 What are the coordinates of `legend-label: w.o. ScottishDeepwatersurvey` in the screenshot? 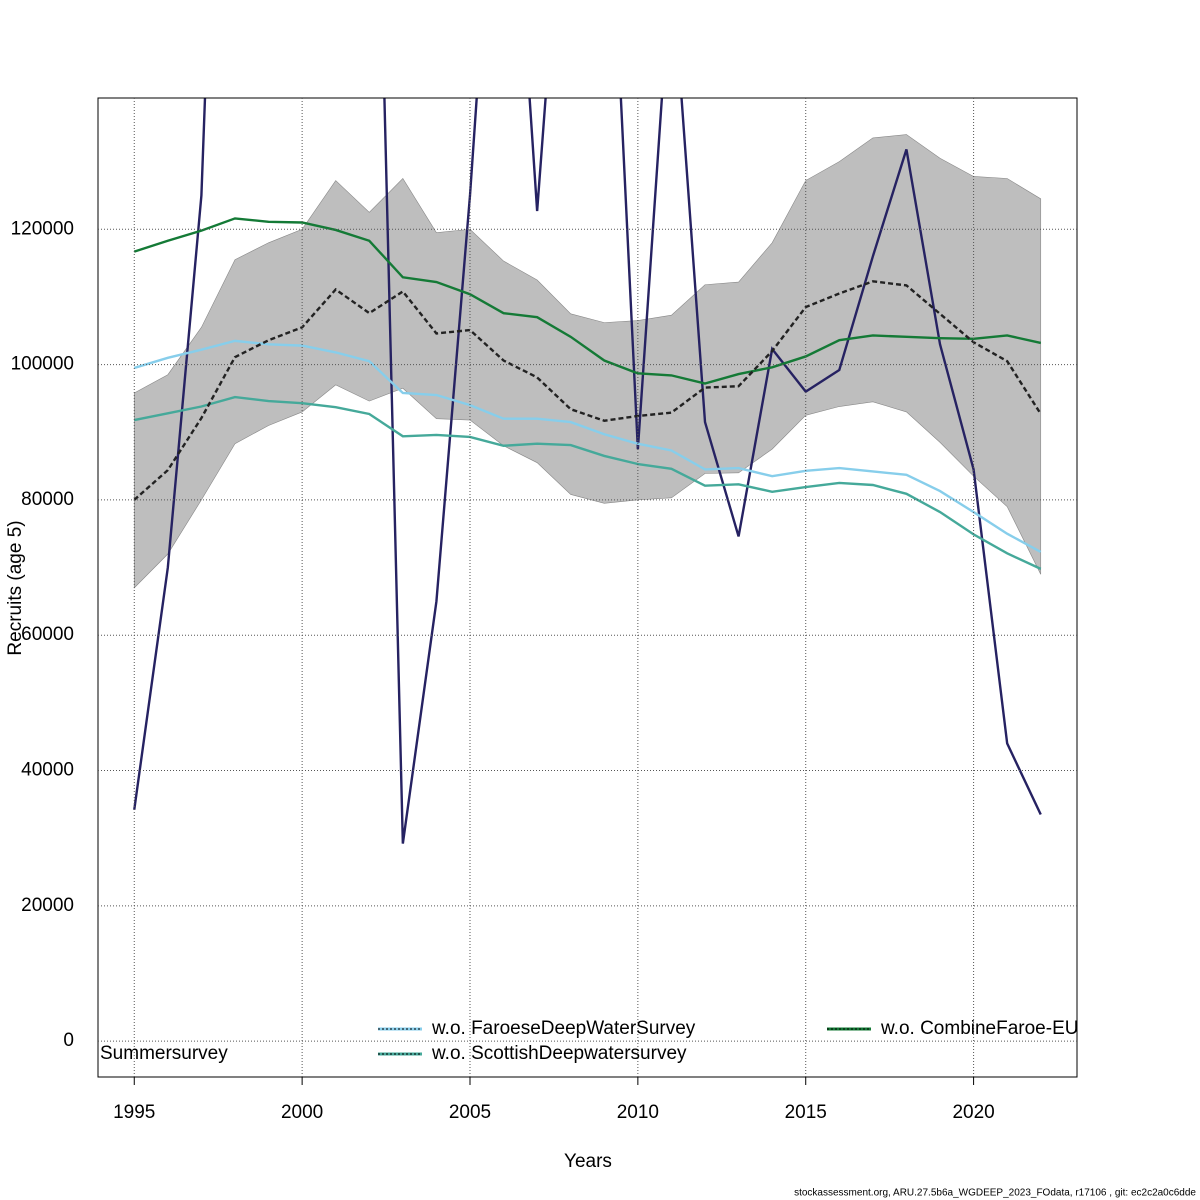 It's located at (559, 1053).